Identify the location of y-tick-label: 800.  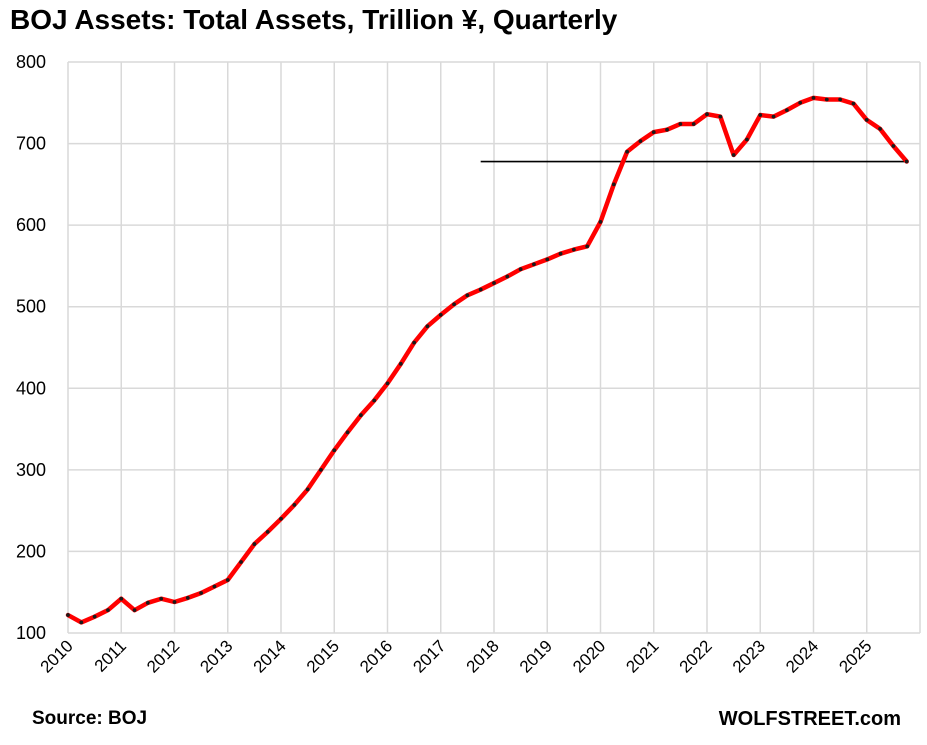
(31, 62).